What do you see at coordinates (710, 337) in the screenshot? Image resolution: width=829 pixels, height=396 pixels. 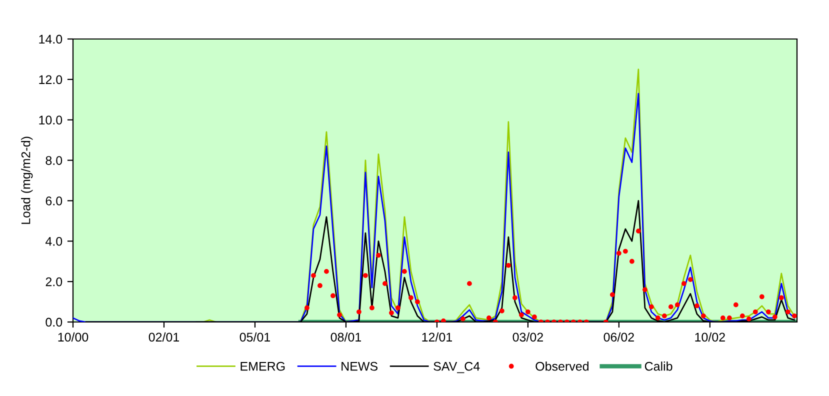 I see `x-tick-label: 10/02` at bounding box center [710, 337].